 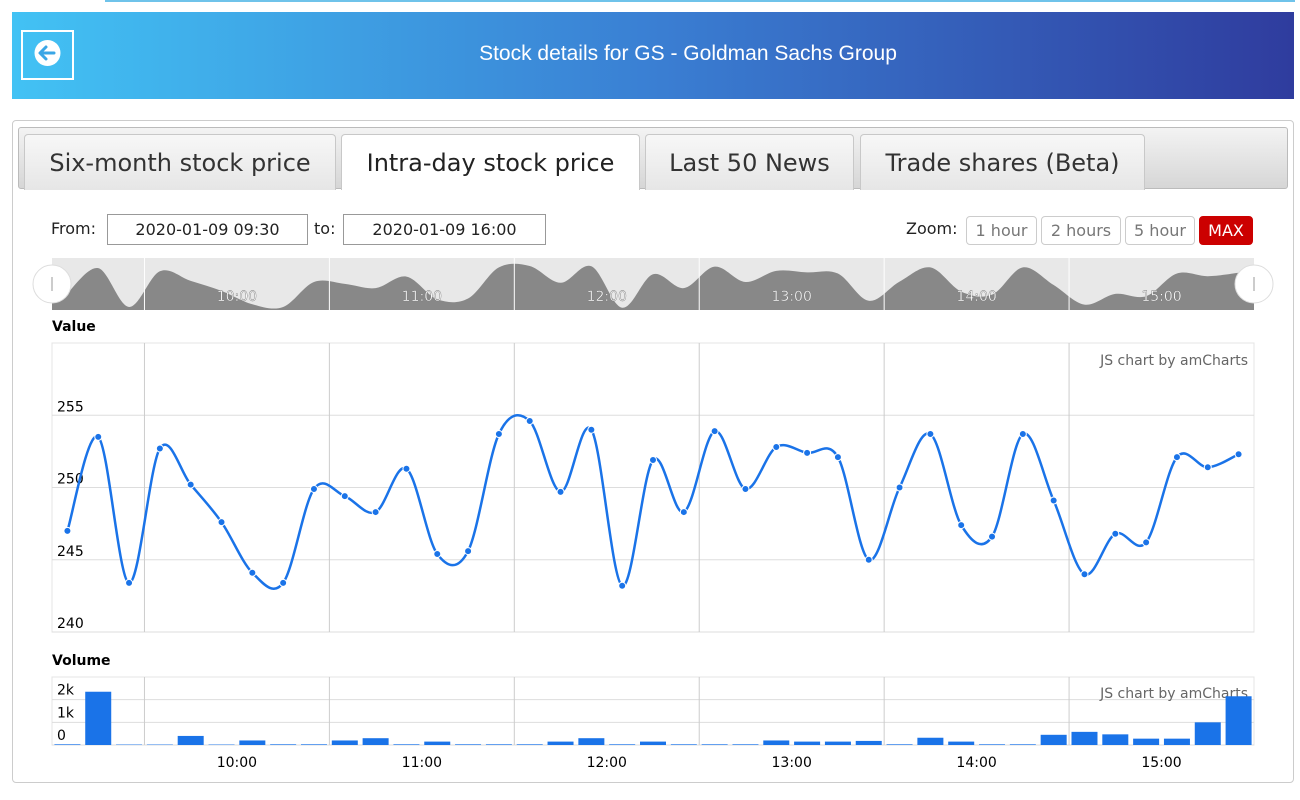 What do you see at coordinates (932, 228) in the screenshot?
I see `zoom-label: Zoom:` at bounding box center [932, 228].